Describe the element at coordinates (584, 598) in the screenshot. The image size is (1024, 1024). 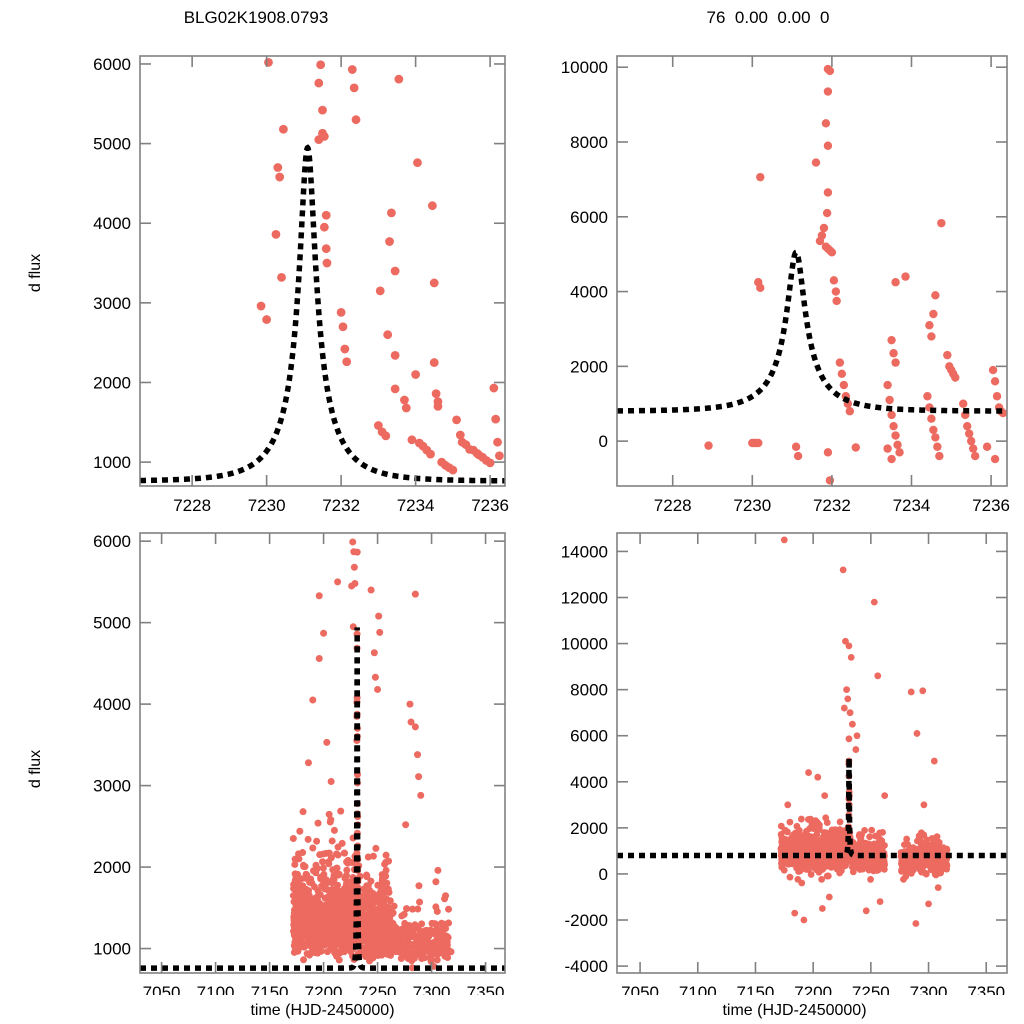
I see `svg-text: 12000` at that location.